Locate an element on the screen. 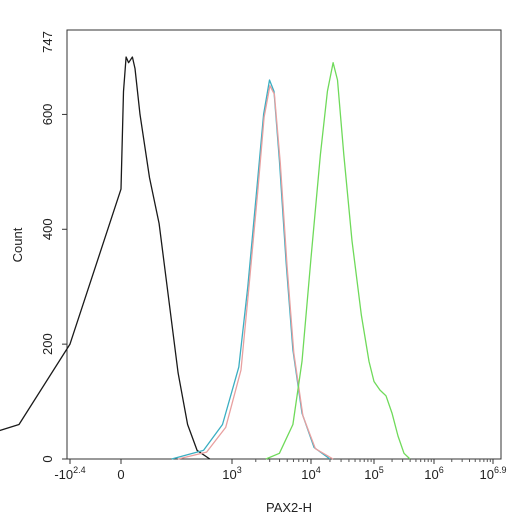 This screenshot has width=521, height=526. y-tick-label: 600 is located at coordinates (47, 115).